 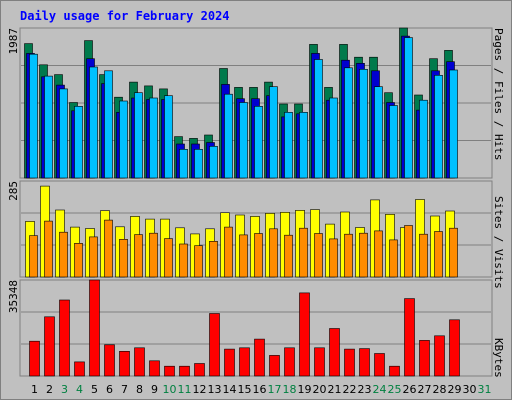 I want to click on pages-legend-label: Pages, so click(x=498, y=44).